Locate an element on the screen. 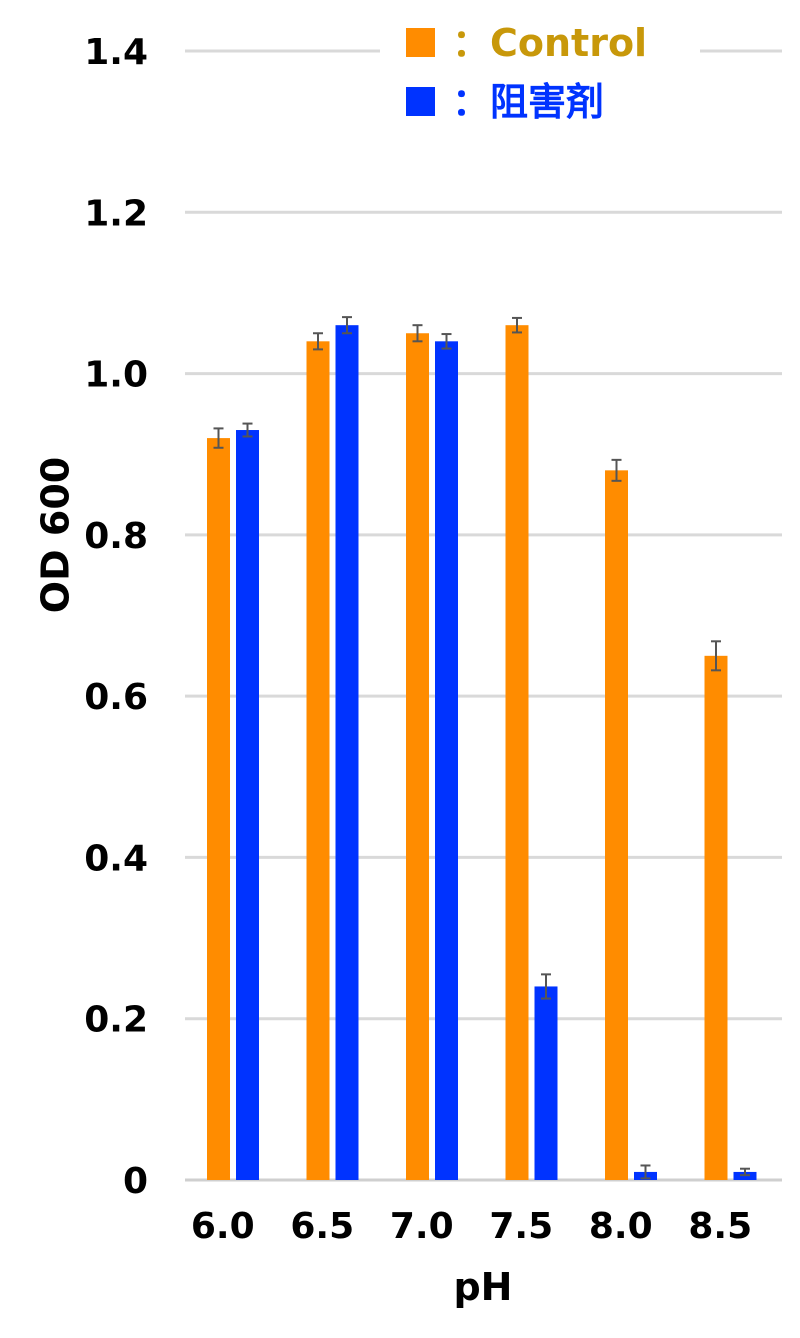  y-tick-label: 0.2 is located at coordinates (116, 1020).